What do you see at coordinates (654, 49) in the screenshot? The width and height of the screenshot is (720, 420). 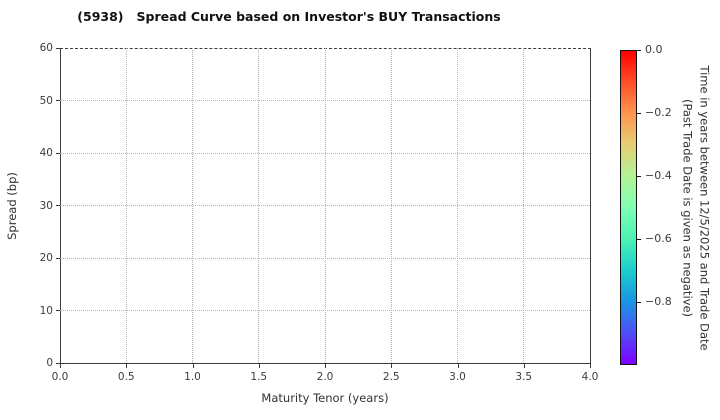 I see `colorbar-tick-label: 0.0` at bounding box center [654, 49].